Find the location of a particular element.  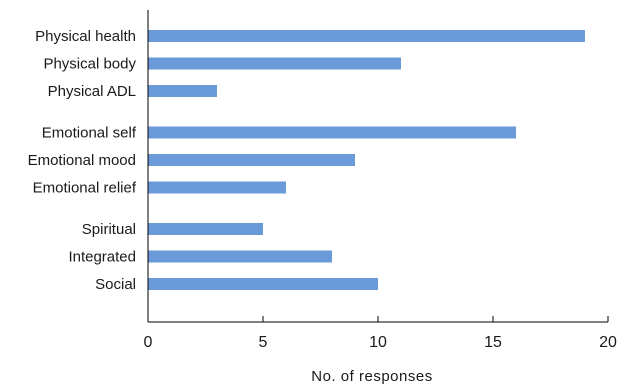

category-label-emotional-self: Emotional self is located at coordinates (89, 133).